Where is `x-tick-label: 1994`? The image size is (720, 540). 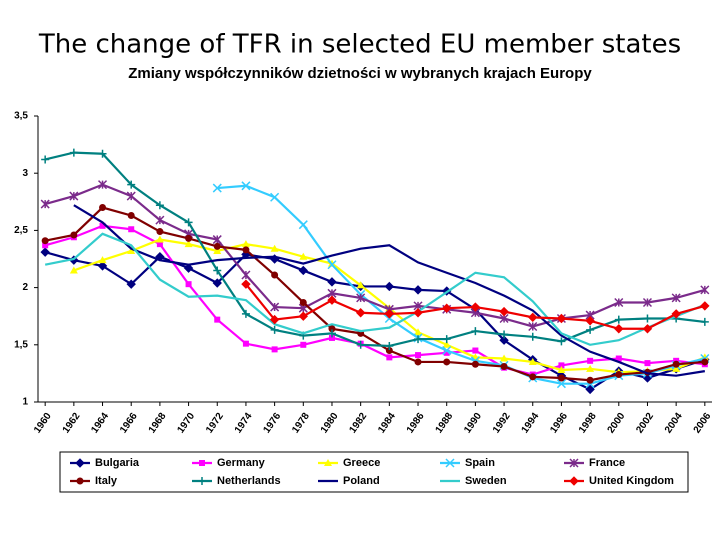
x-tick-label: 1994 is located at coordinates (531, 423).